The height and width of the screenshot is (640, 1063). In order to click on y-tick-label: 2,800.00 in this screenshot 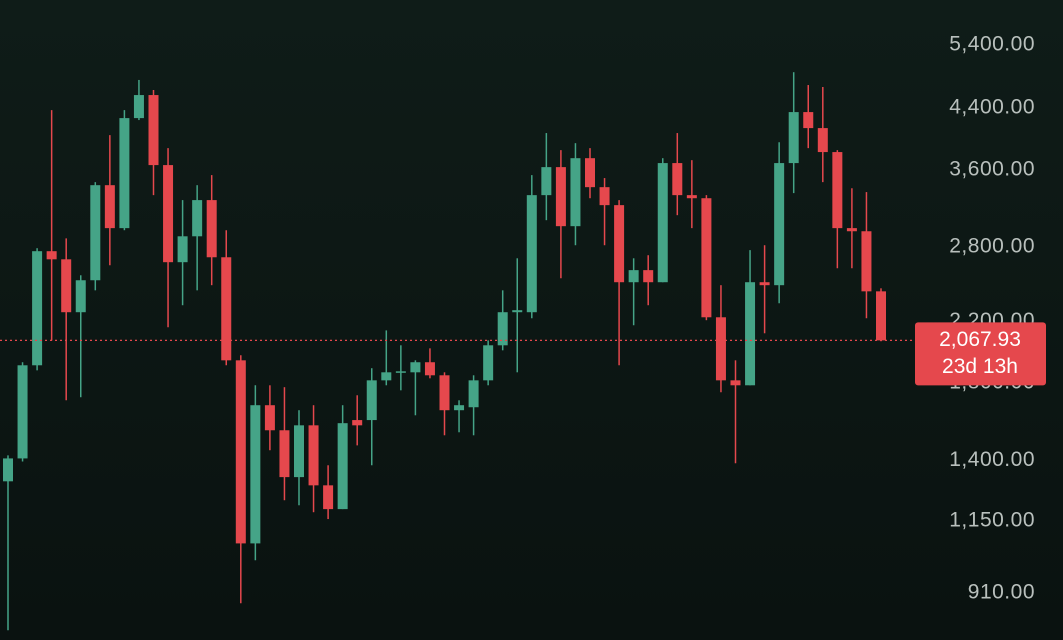, I will do `click(992, 246)`.